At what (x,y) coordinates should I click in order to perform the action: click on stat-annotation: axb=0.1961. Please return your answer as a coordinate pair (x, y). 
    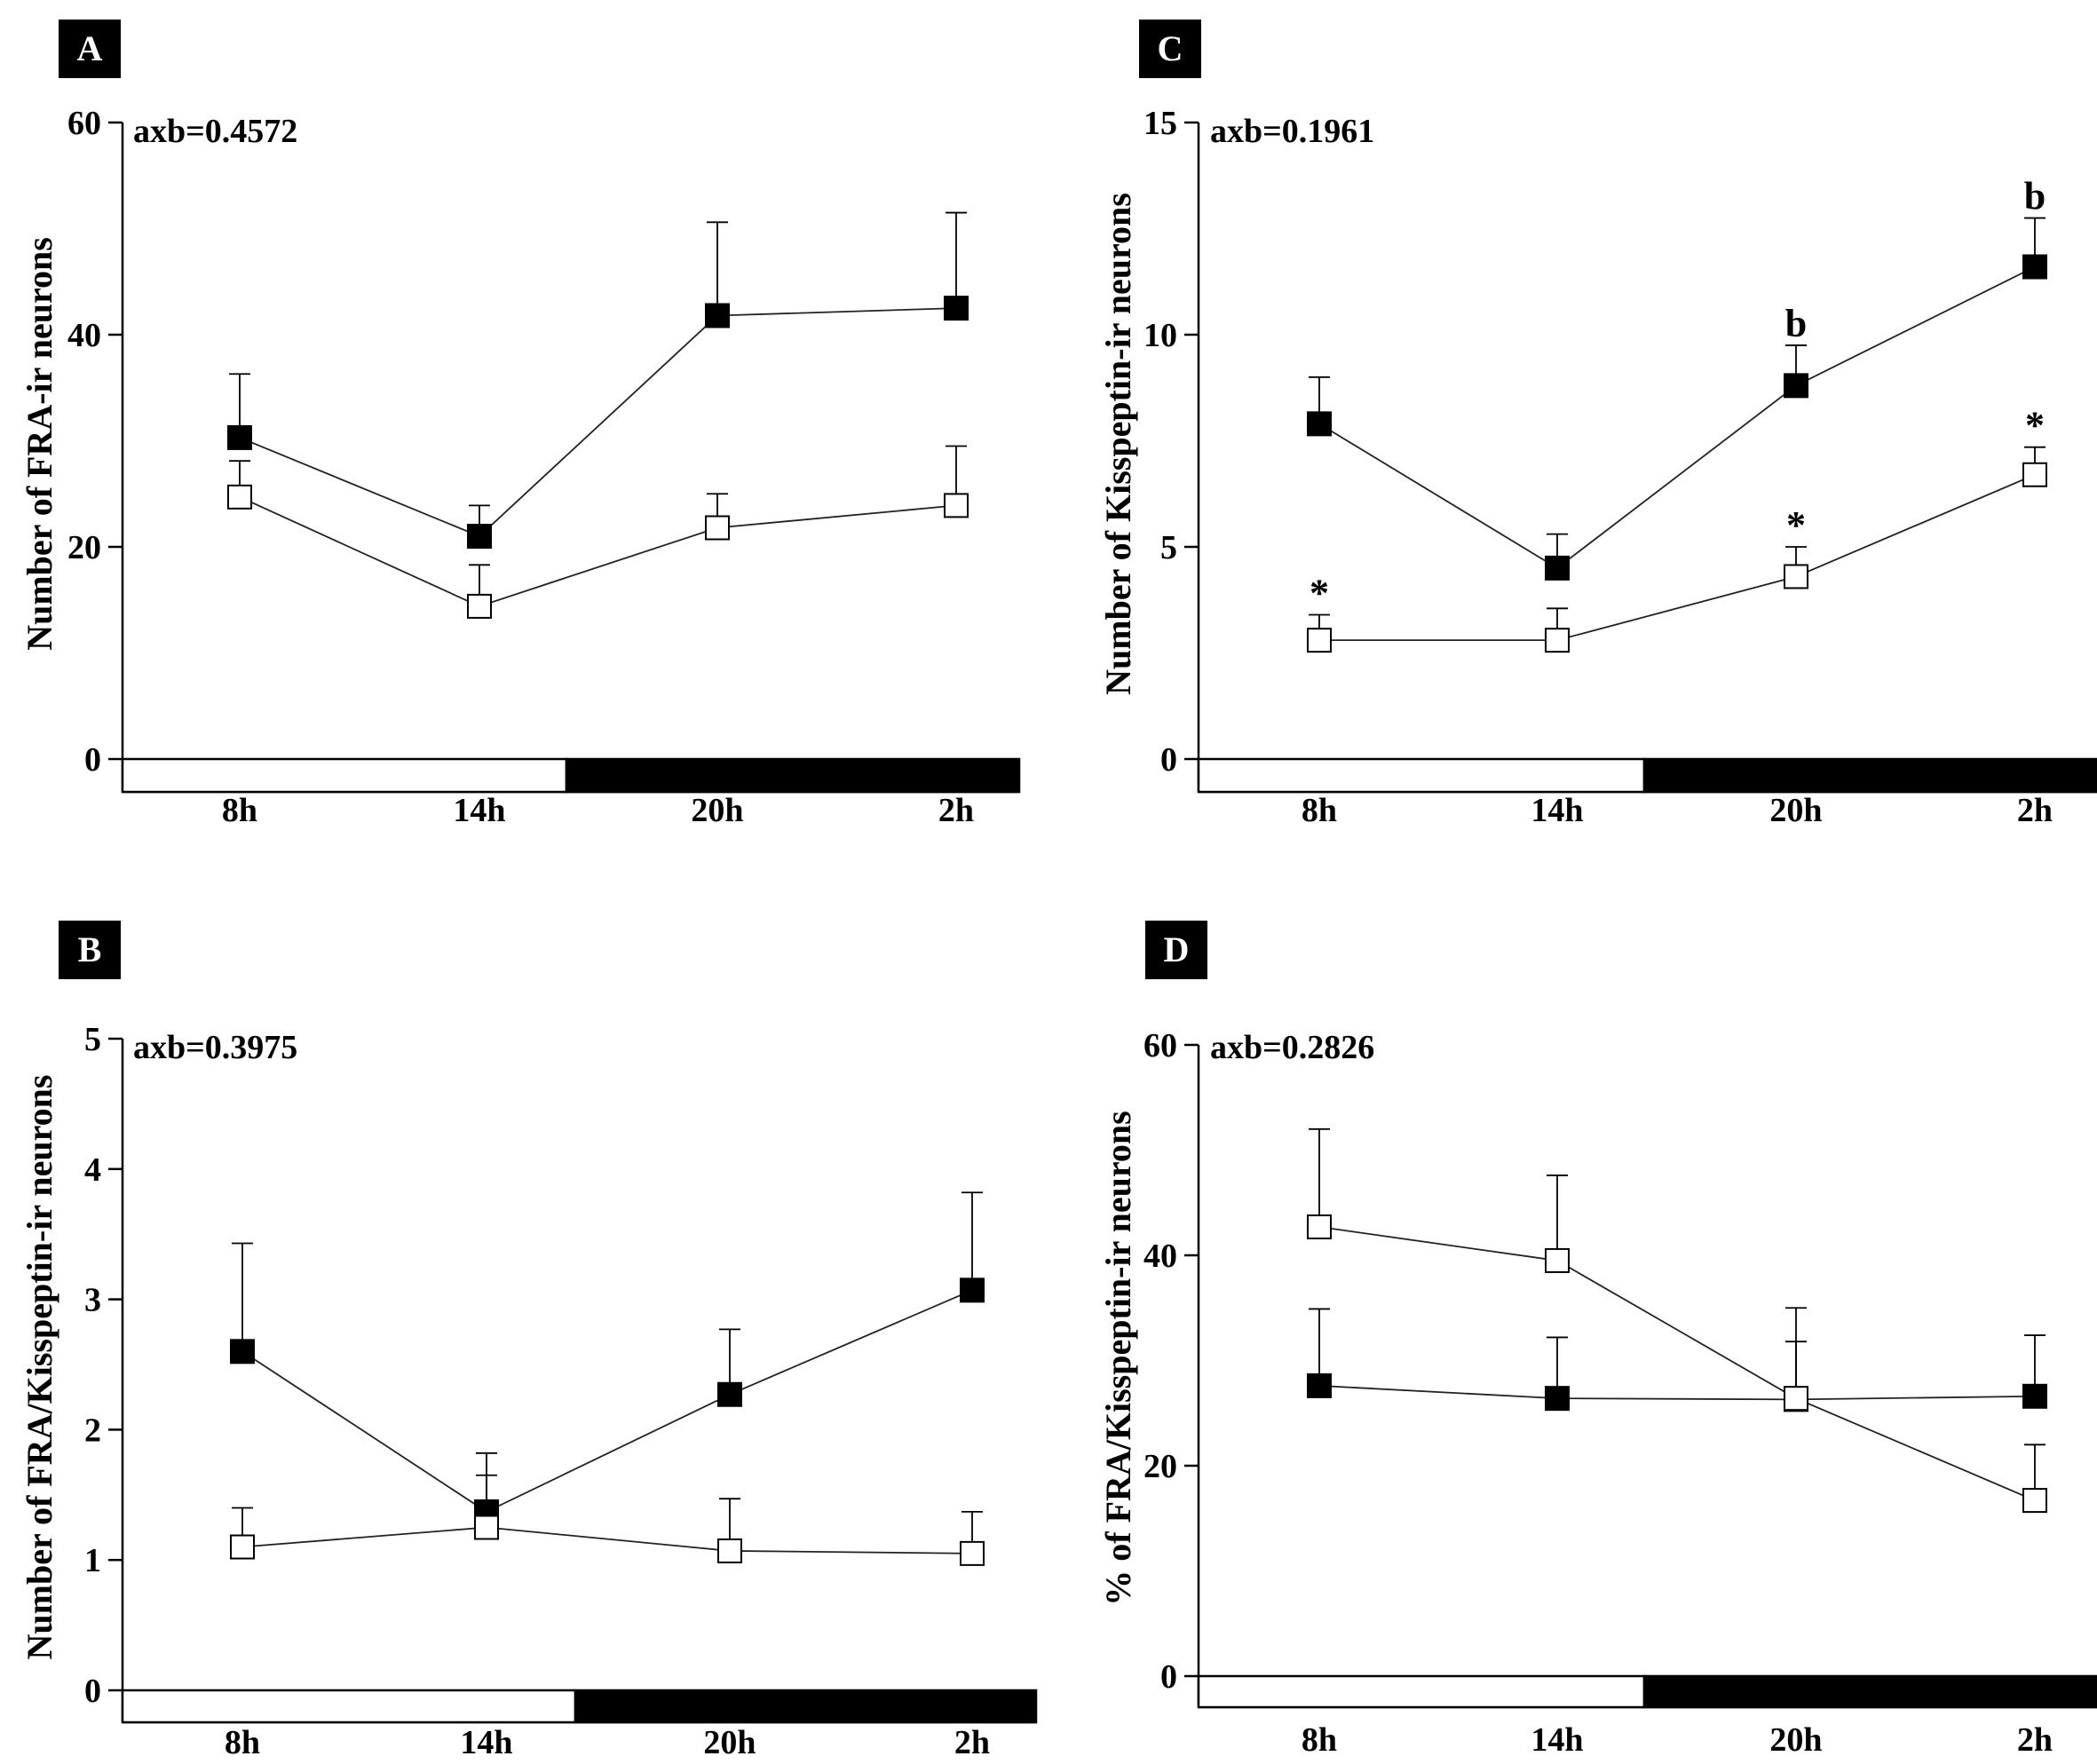
    Looking at the image, I should click on (1292, 131).